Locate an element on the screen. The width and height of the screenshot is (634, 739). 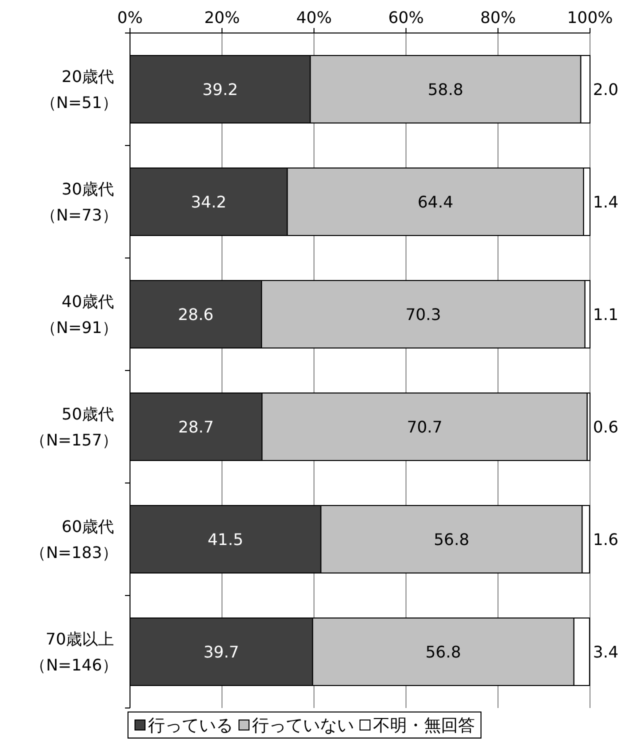
data-label: 28.7 is located at coordinates (196, 426).